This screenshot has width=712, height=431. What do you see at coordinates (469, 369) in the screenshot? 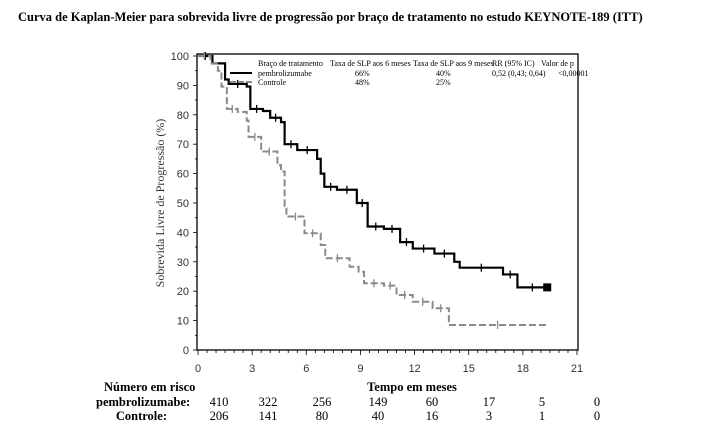
I see `x-tick-label: 15` at bounding box center [469, 369].